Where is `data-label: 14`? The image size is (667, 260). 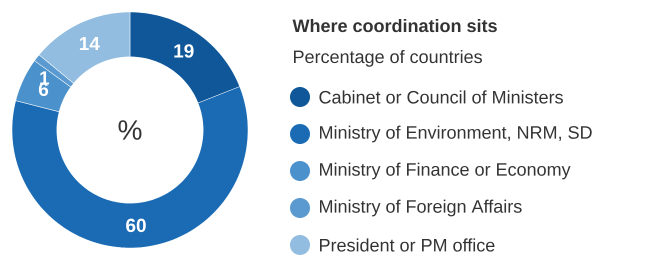
data-label: 14 is located at coordinates (90, 43).